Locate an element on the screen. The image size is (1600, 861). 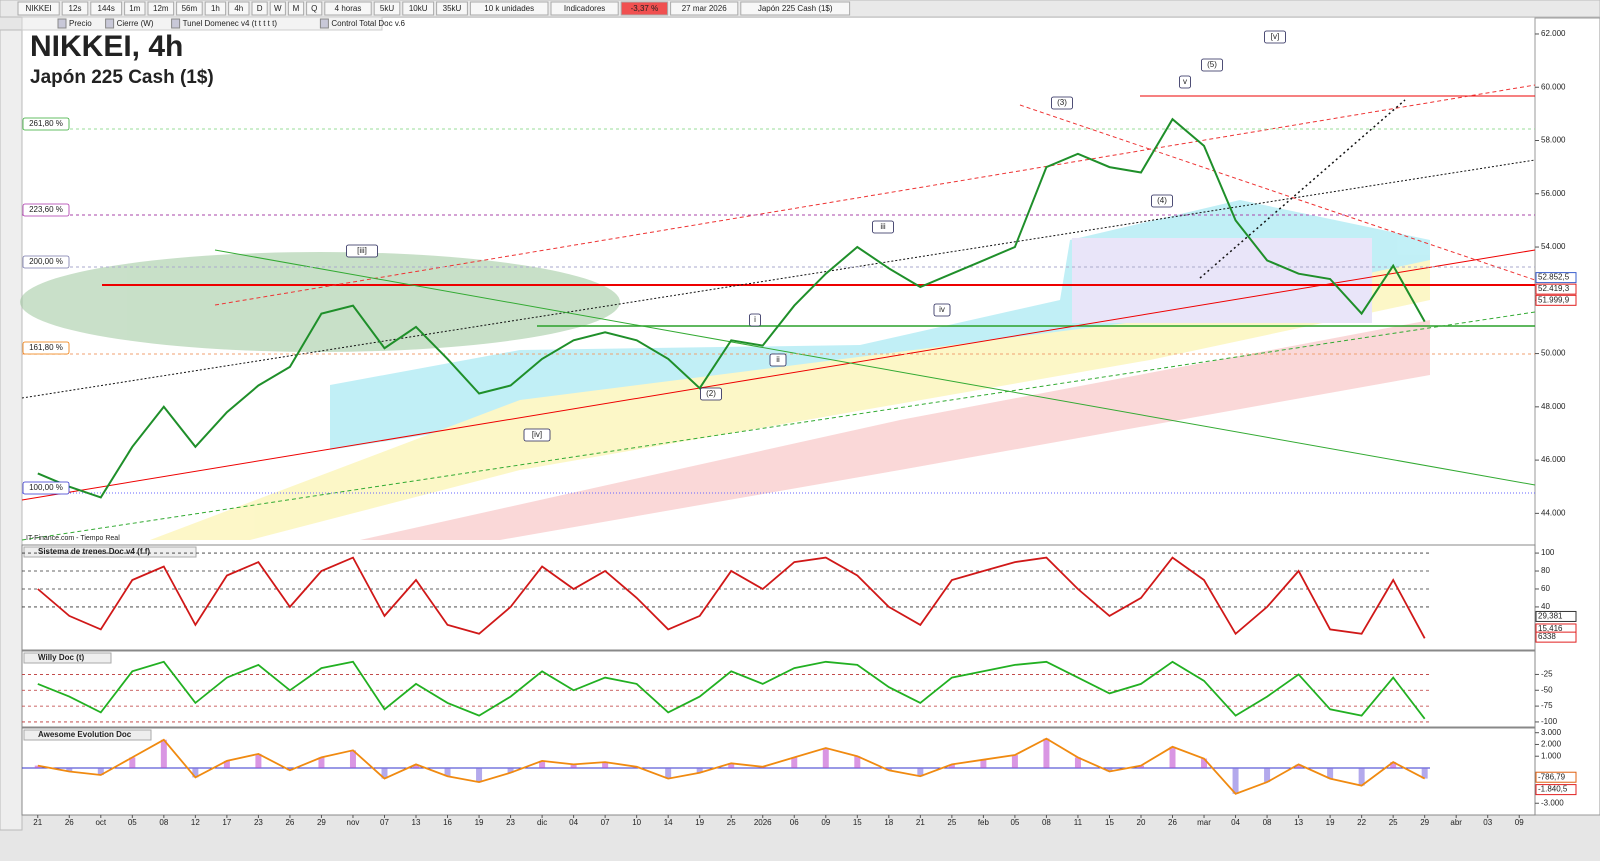
price-tag-label: -1.840,5 is located at coordinates (1553, 789).